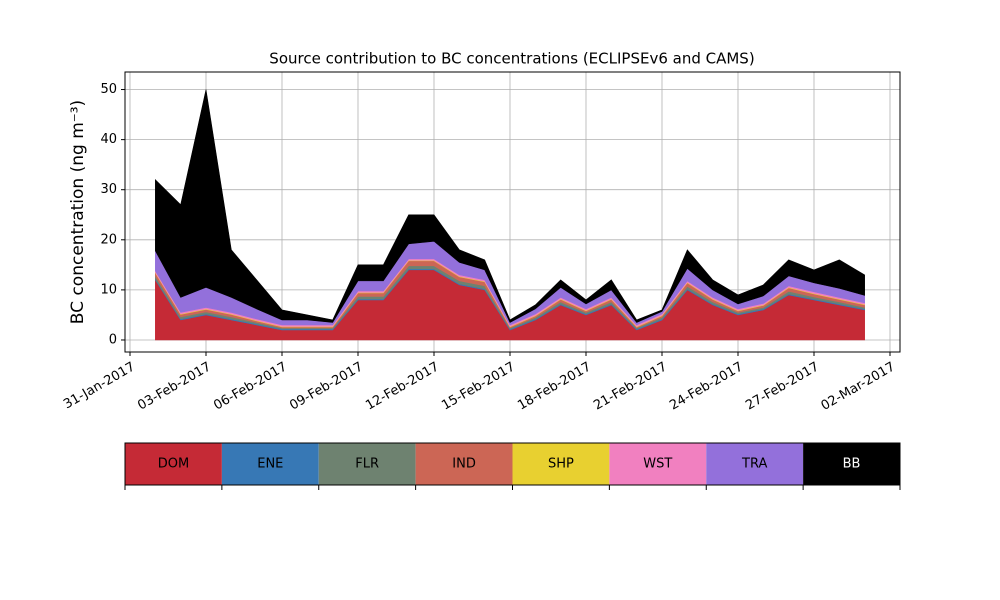  I want to click on legend-label: ENE, so click(270, 464).